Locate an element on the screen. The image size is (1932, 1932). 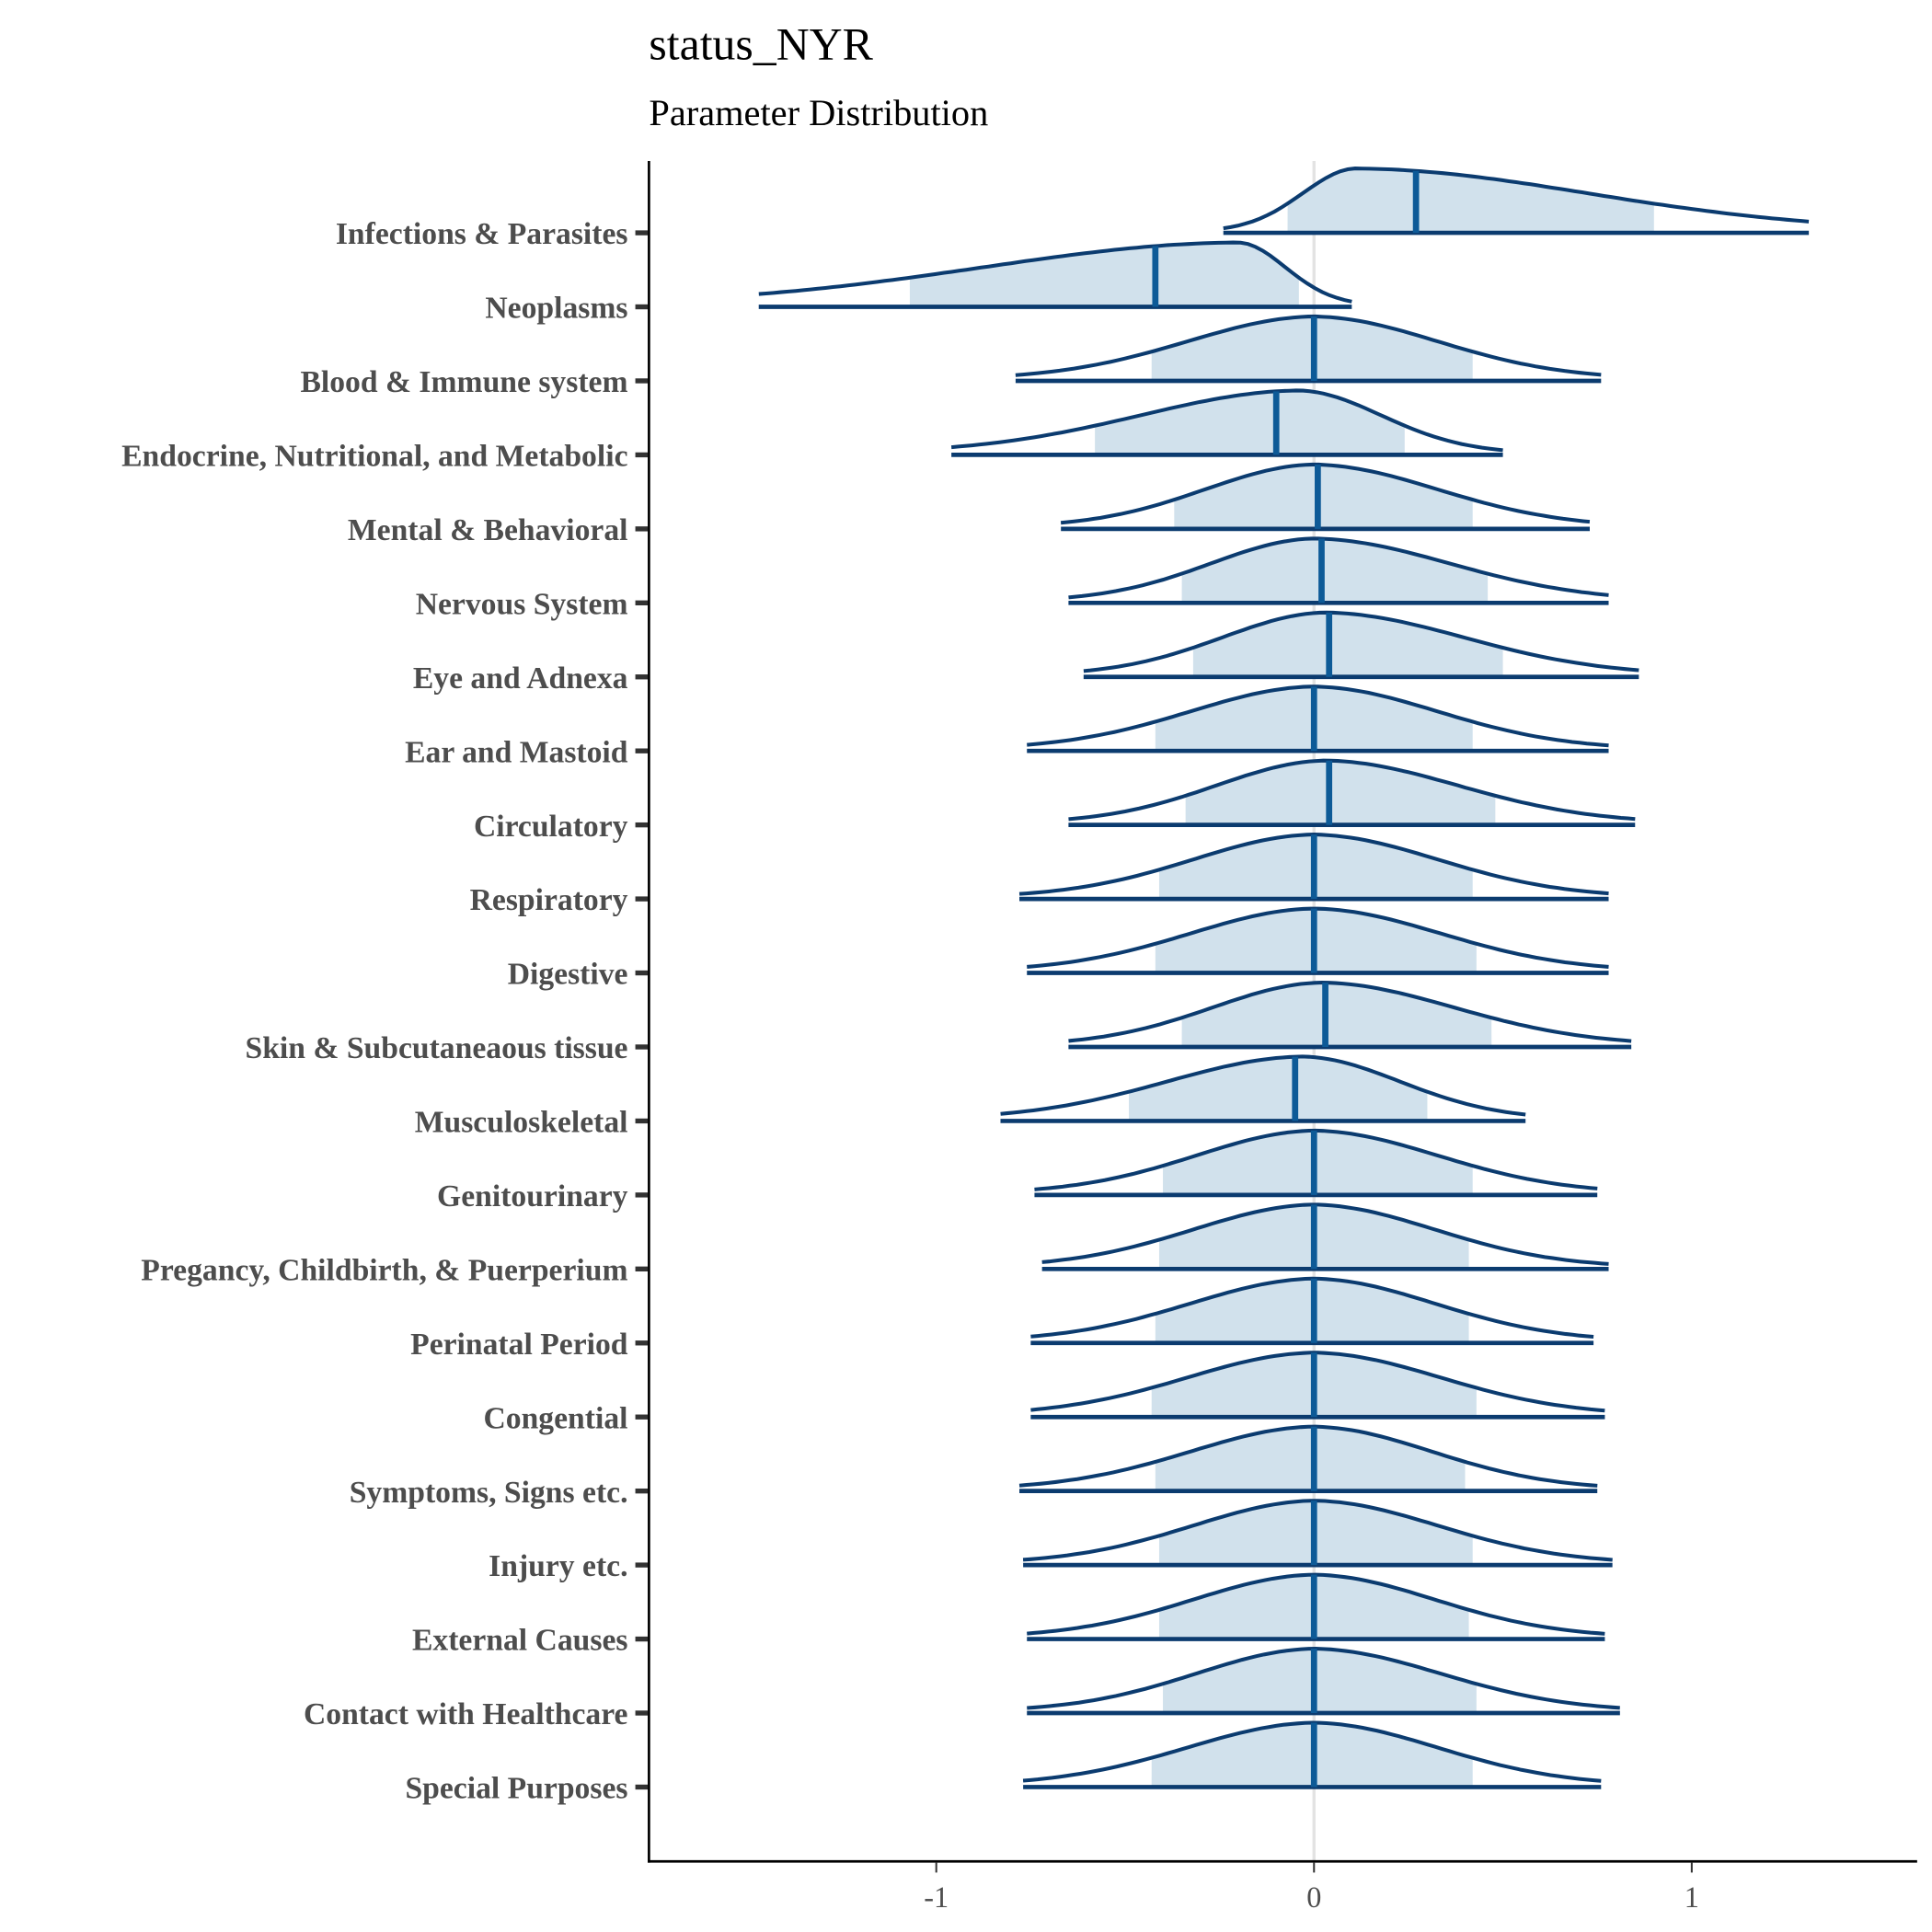
y-tick-label: Skin & Subcutaneaous tissue is located at coordinates (437, 1048).